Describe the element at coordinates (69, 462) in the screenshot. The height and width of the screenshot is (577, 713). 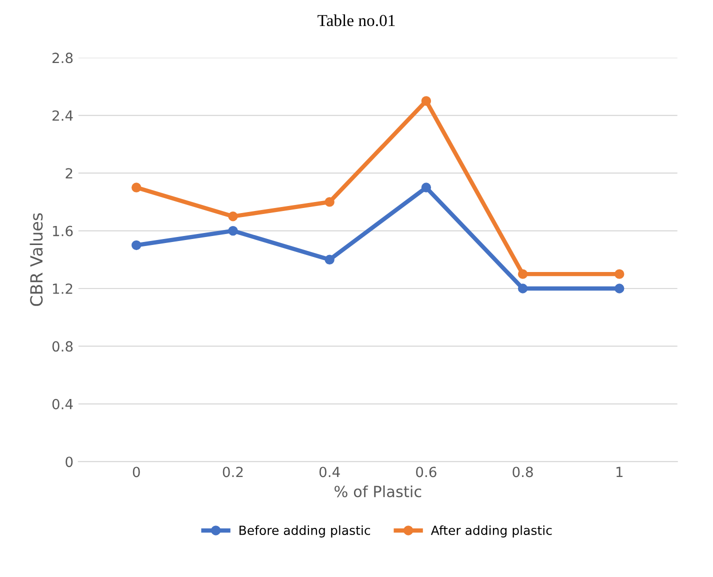
I see `y-tick-label: 0` at that location.